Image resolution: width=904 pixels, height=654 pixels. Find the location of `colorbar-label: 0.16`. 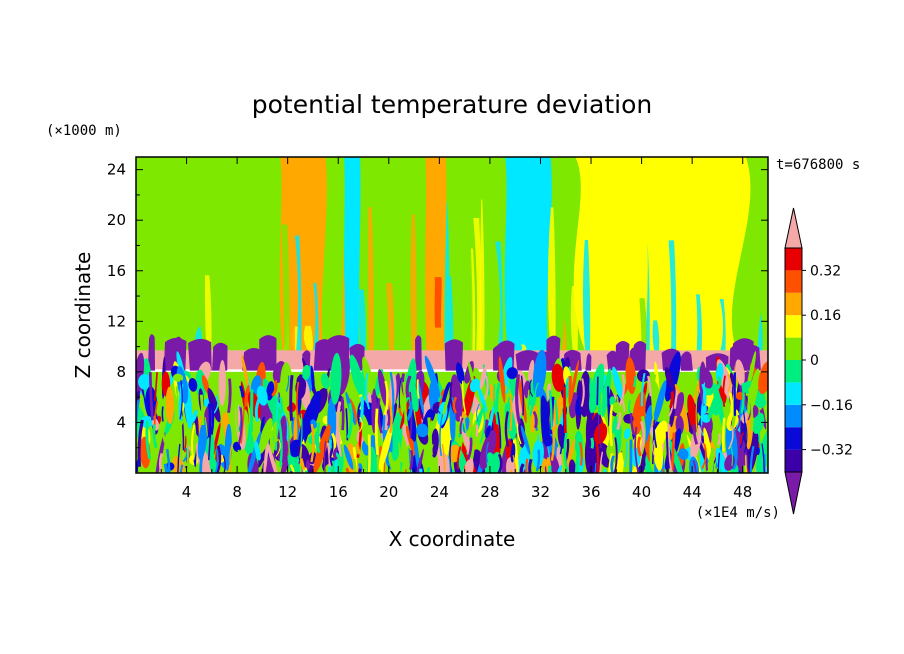

colorbar-label: 0.16 is located at coordinates (825, 316).